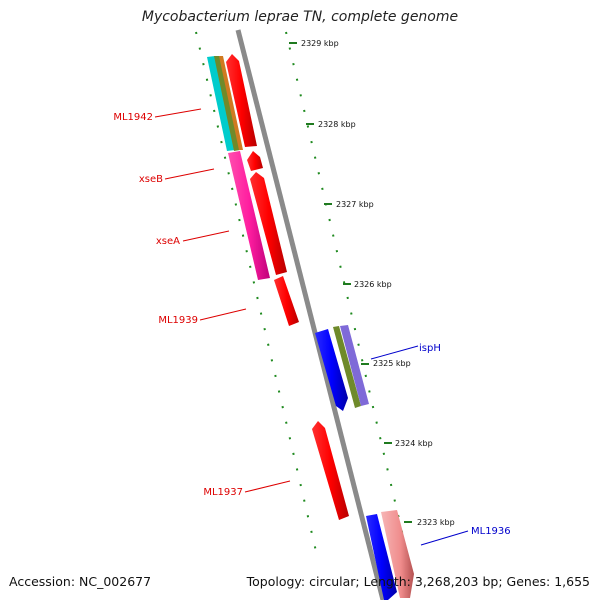 Image resolution: width=600 pixels, height=600 pixels. Describe the element at coordinates (430, 348) in the screenshot. I see `gene-label-isph: ispH` at that location.